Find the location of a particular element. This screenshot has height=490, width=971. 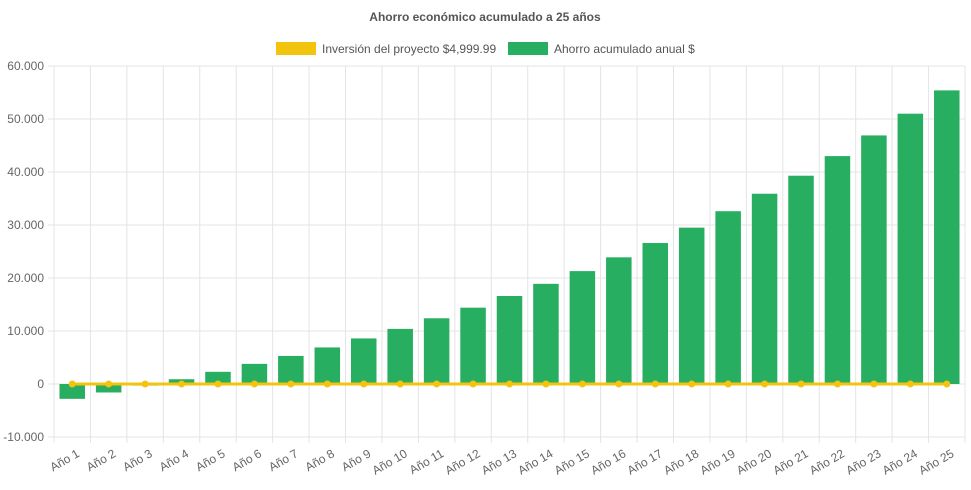

chart-title: Ahorro económico acumulado a 25 años is located at coordinates (485, 17).